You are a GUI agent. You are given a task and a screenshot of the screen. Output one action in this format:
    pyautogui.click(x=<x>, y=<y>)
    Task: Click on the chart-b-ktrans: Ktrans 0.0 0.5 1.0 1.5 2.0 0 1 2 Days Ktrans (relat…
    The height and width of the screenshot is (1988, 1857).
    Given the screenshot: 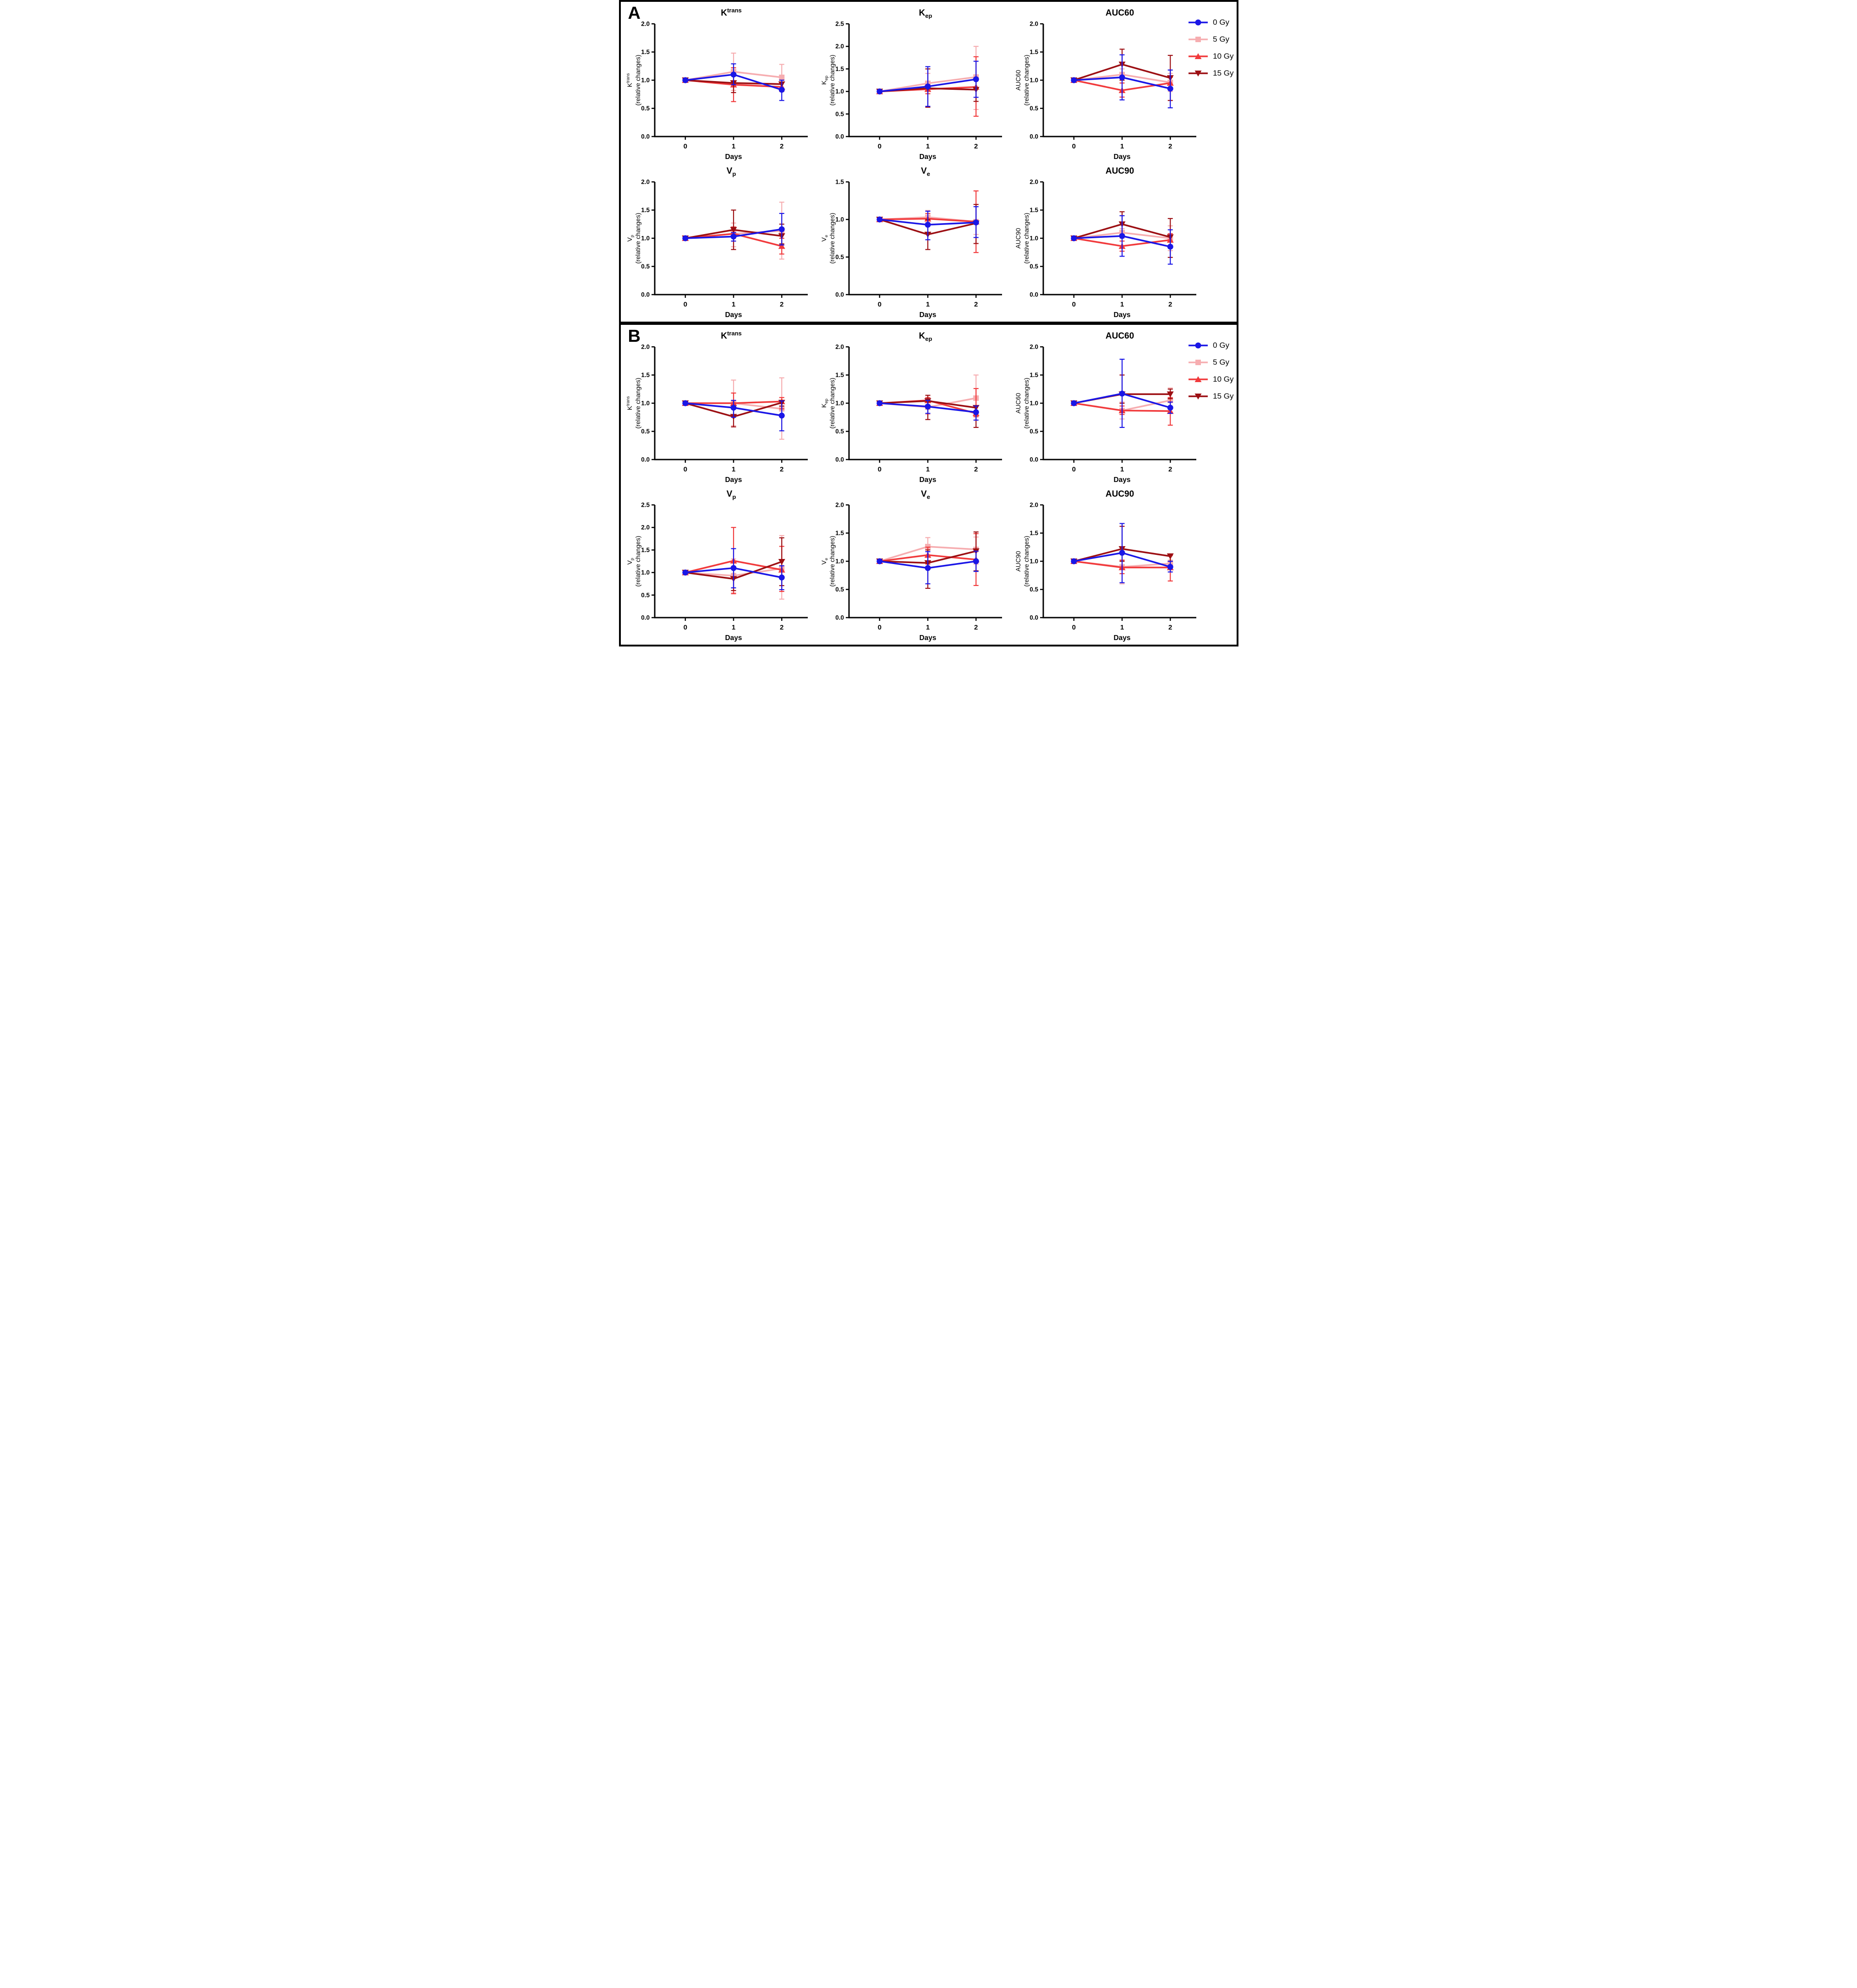 What is the action you would take?
    pyautogui.click(x=720, y=407)
    